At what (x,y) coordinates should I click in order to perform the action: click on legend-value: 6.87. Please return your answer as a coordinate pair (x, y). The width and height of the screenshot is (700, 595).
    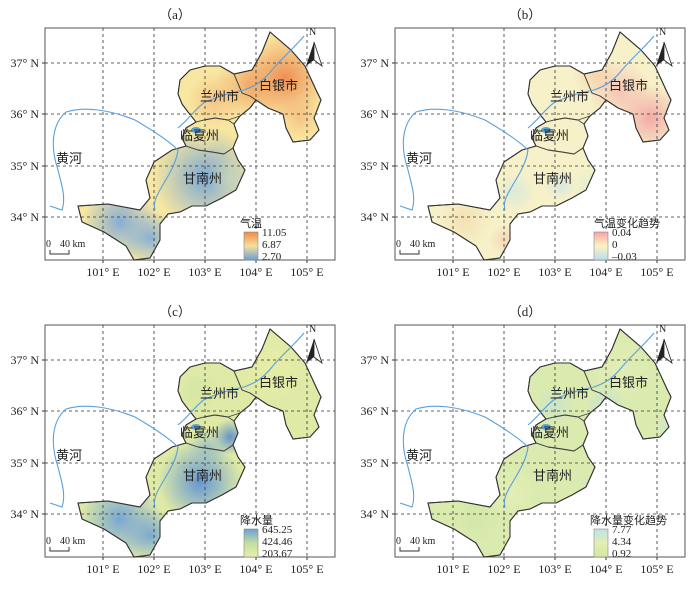
    Looking at the image, I should click on (272, 245).